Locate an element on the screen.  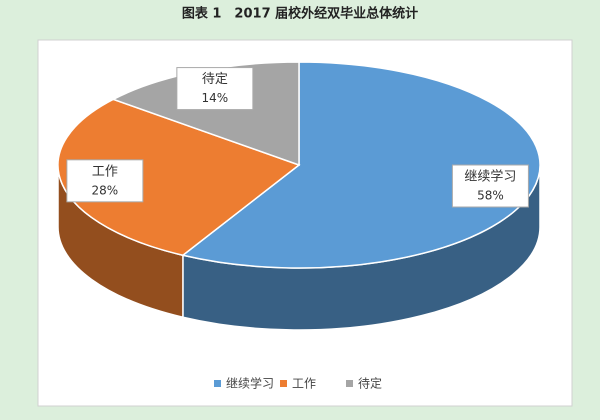
legend-label: 待定 is located at coordinates (370, 383).